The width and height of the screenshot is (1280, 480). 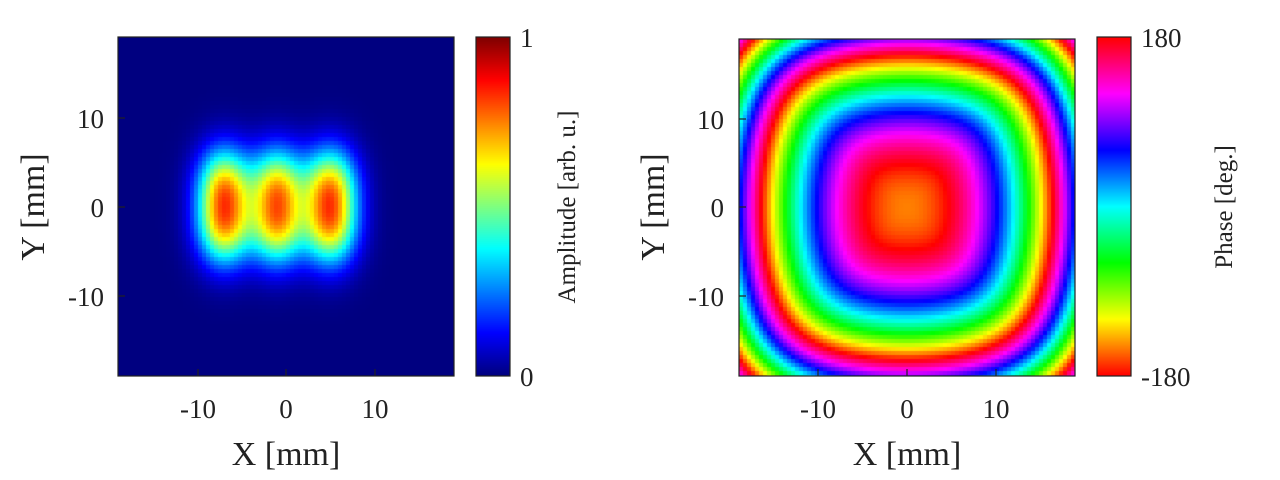 What do you see at coordinates (907, 372) in the screenshot?
I see `phase-x-tick-marks` at bounding box center [907, 372].